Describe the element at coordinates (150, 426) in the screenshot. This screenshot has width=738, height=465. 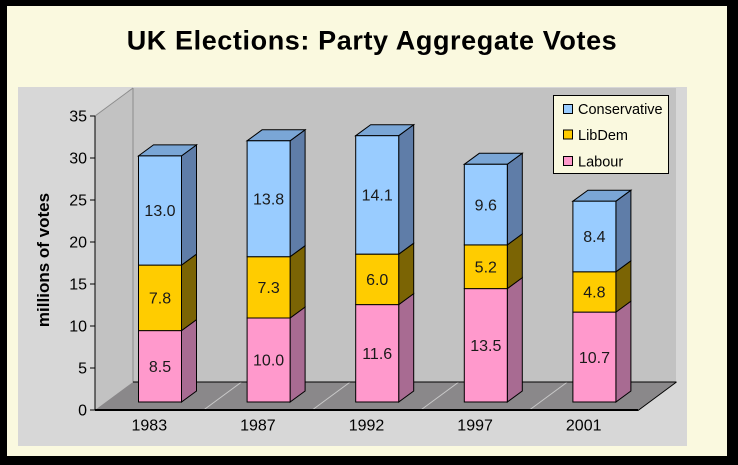
I see `svg-text: 1983` at that location.